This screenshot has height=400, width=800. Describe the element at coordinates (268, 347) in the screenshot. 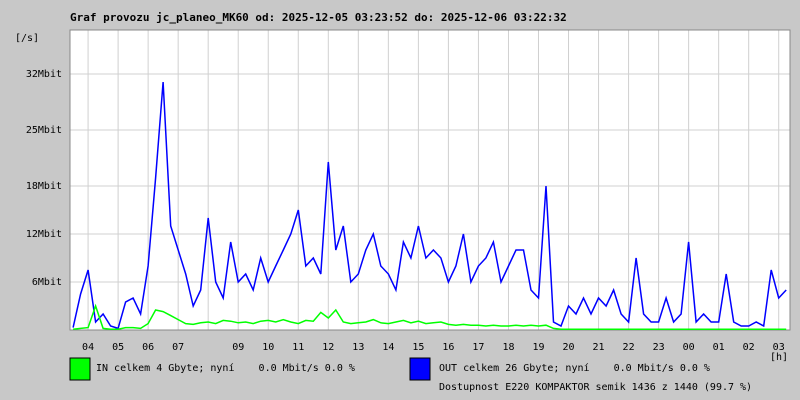

I see `x-tick-label: 10` at that location.